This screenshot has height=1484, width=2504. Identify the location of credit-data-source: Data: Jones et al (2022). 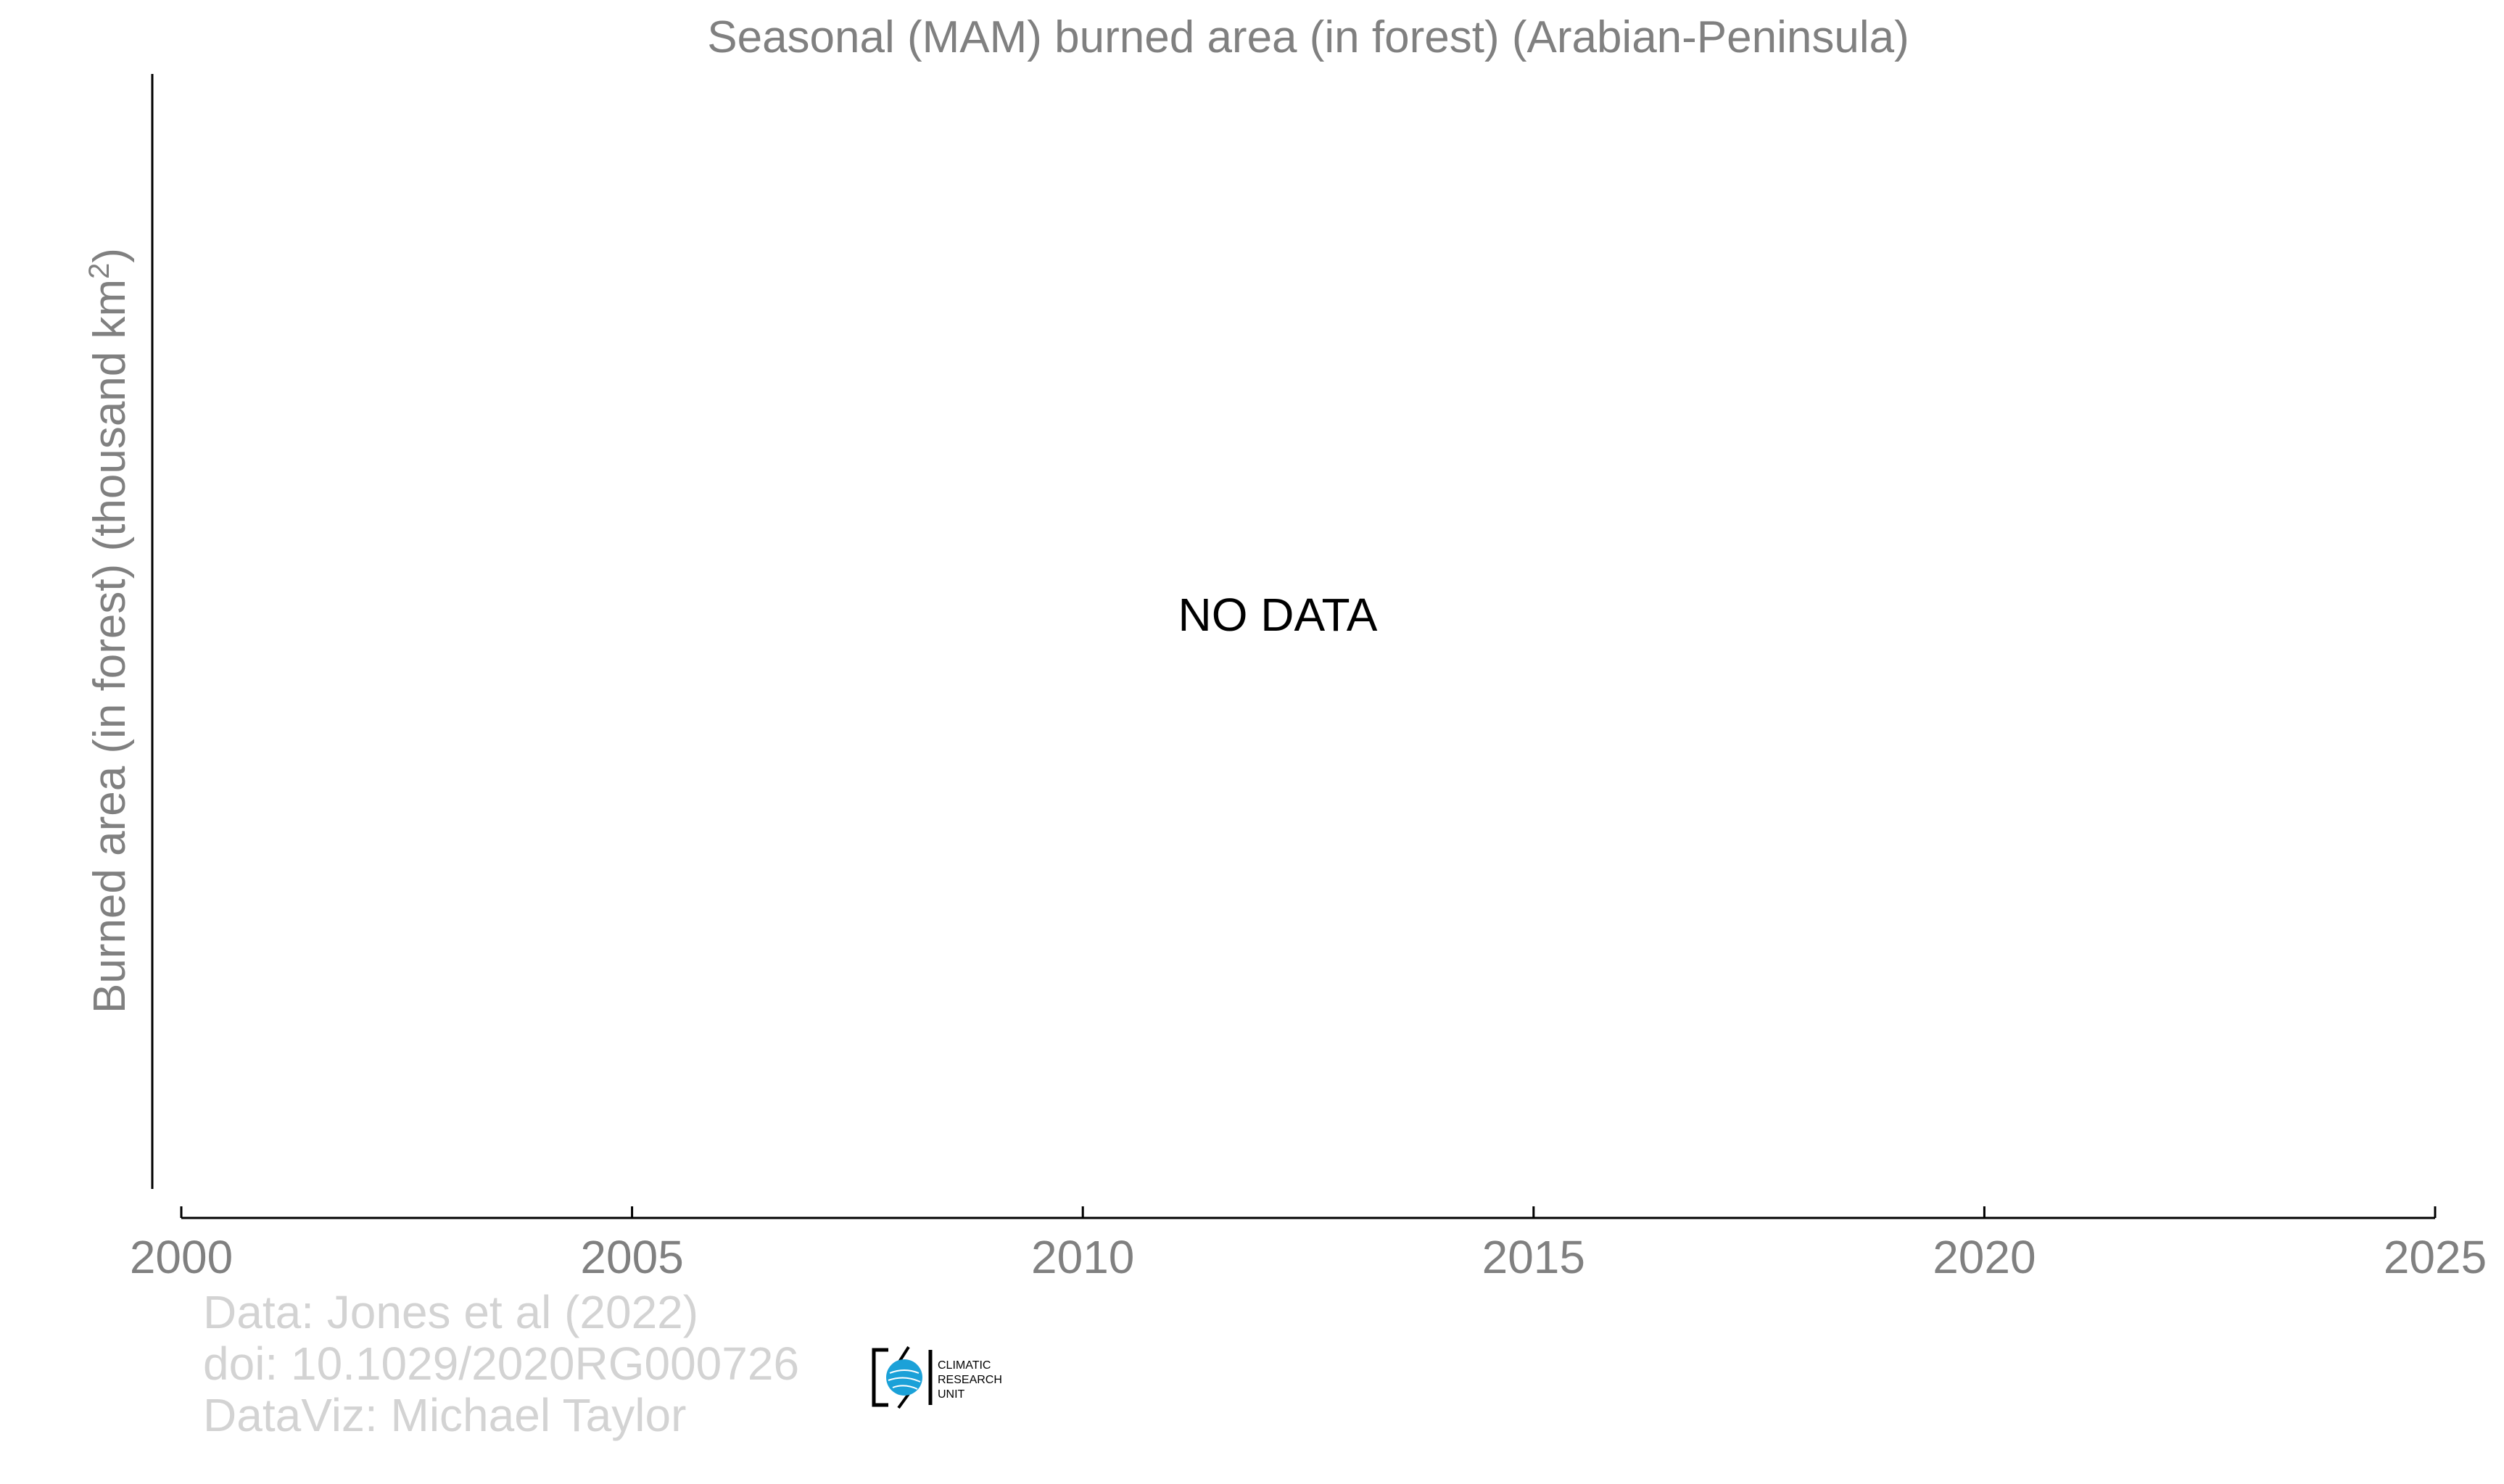
(451, 1312).